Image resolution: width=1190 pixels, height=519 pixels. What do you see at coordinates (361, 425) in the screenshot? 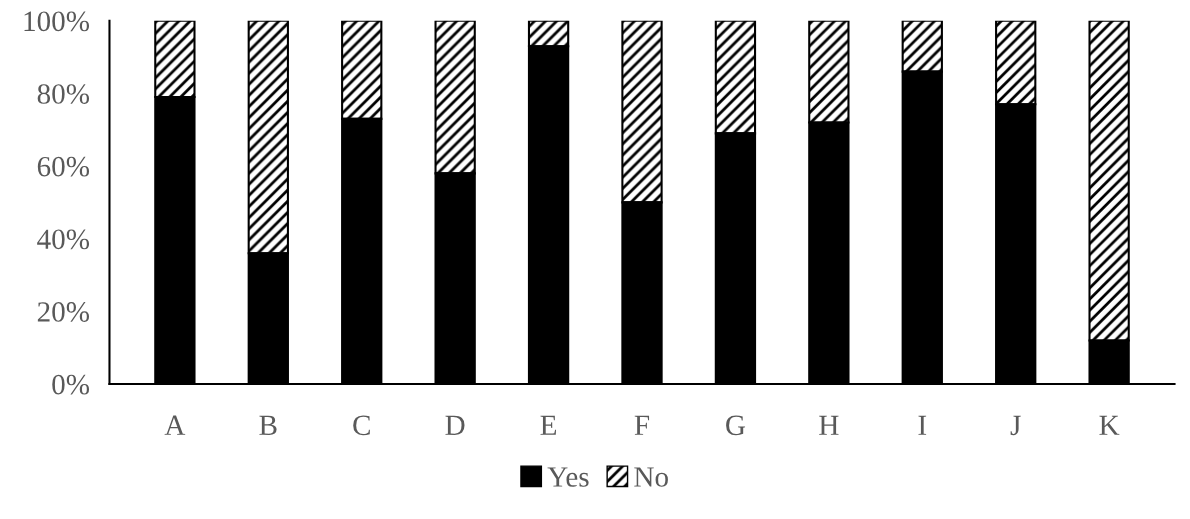
I see `x-tick-label: C` at bounding box center [361, 425].